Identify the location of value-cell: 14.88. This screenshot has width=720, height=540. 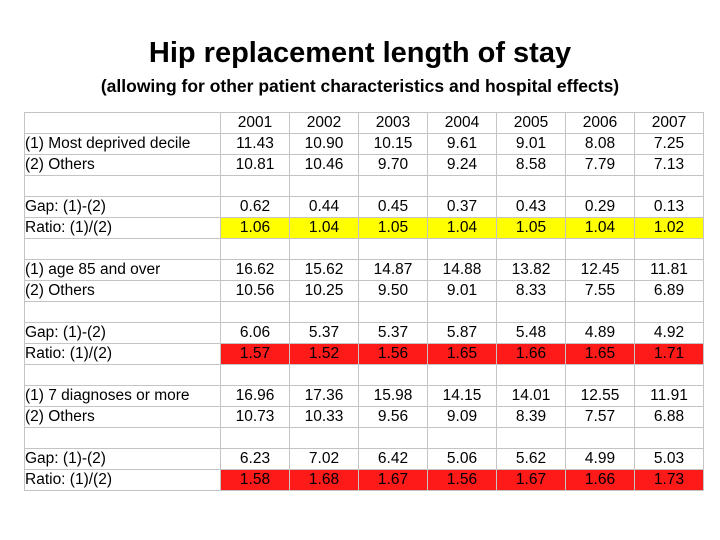
(462, 270).